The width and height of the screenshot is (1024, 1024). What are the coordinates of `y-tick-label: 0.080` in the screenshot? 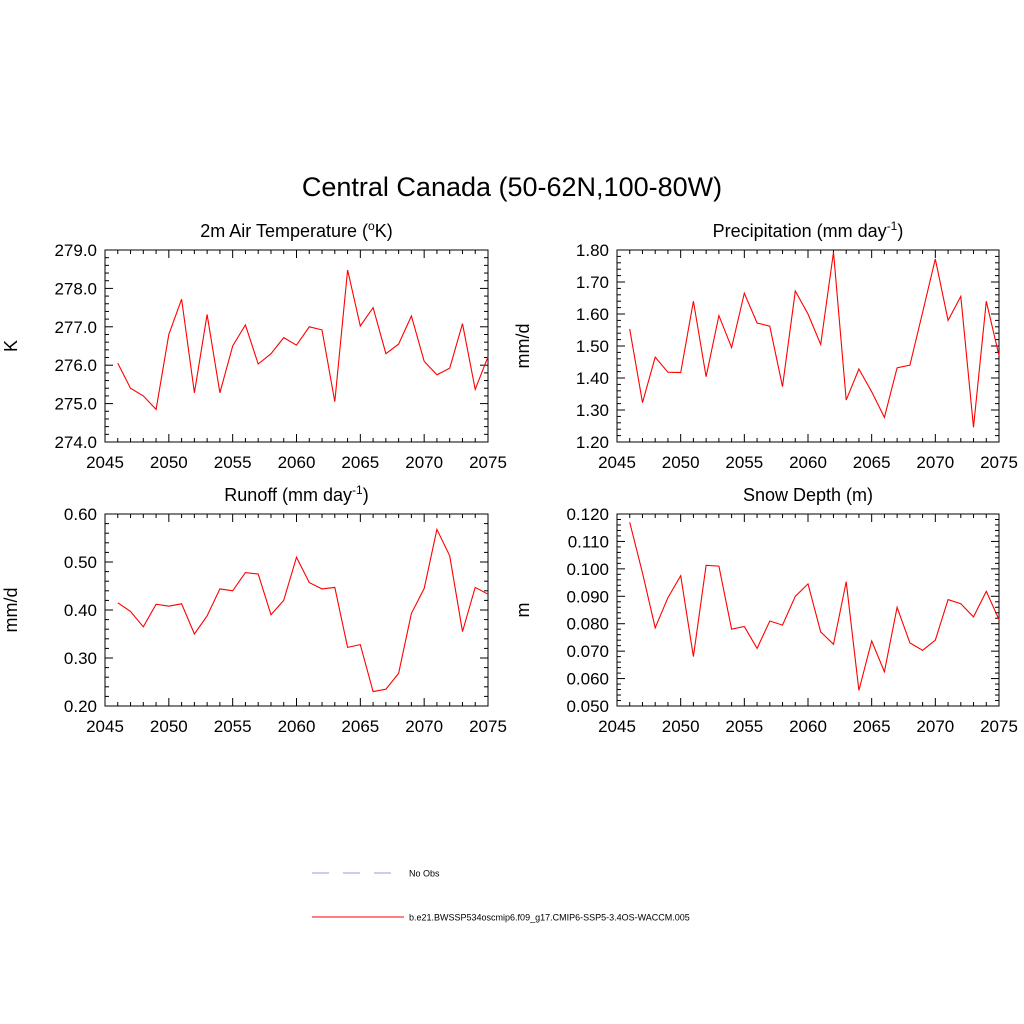 It's located at (587, 624).